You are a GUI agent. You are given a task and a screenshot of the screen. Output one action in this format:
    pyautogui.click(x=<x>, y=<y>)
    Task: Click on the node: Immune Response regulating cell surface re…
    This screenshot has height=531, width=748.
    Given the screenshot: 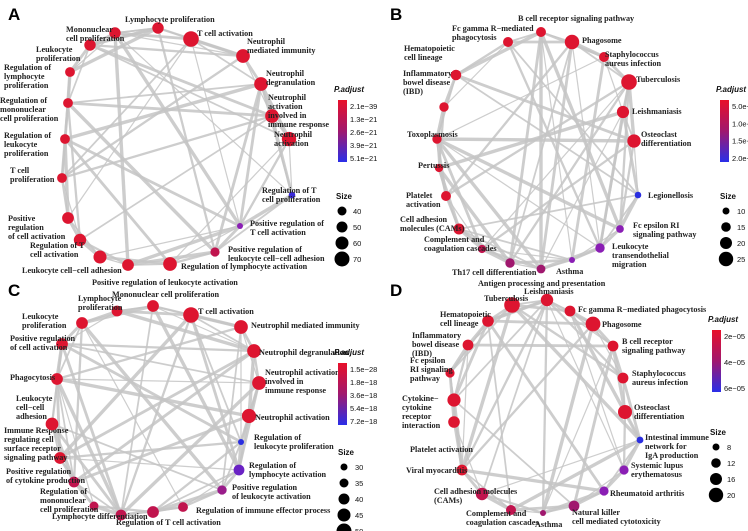 What is the action you would take?
    pyautogui.click(x=36, y=445)
    